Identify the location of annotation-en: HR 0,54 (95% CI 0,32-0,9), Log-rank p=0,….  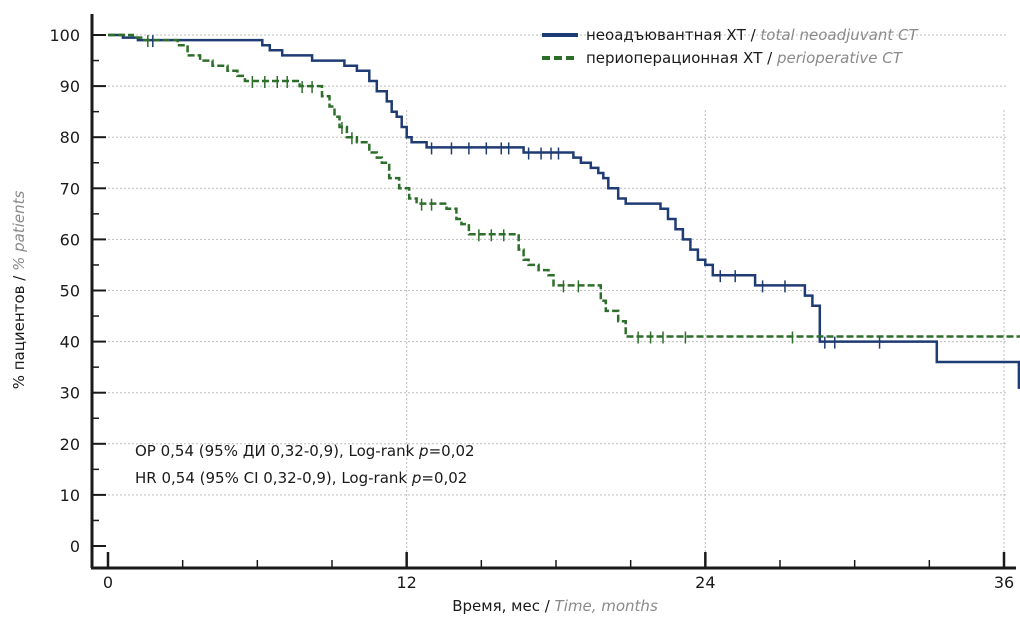
(301, 478).